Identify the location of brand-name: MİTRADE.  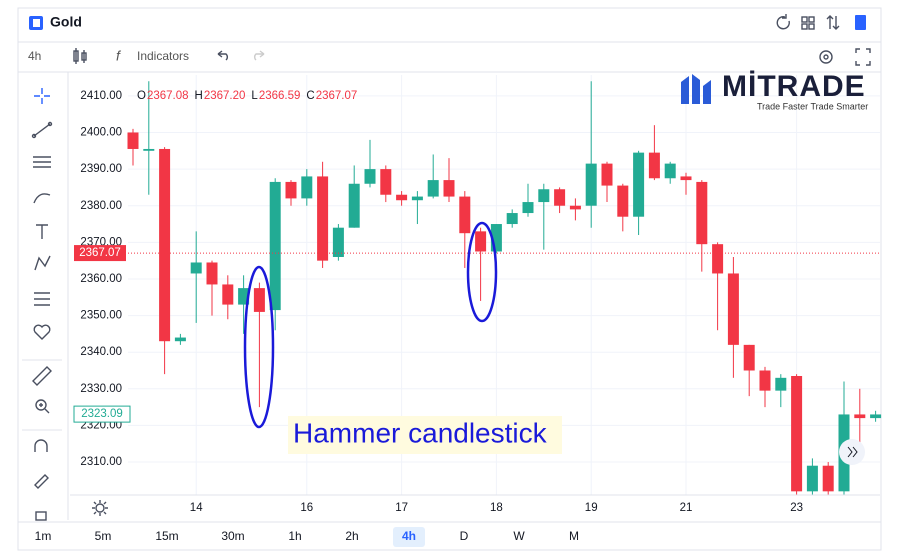
(794, 86).